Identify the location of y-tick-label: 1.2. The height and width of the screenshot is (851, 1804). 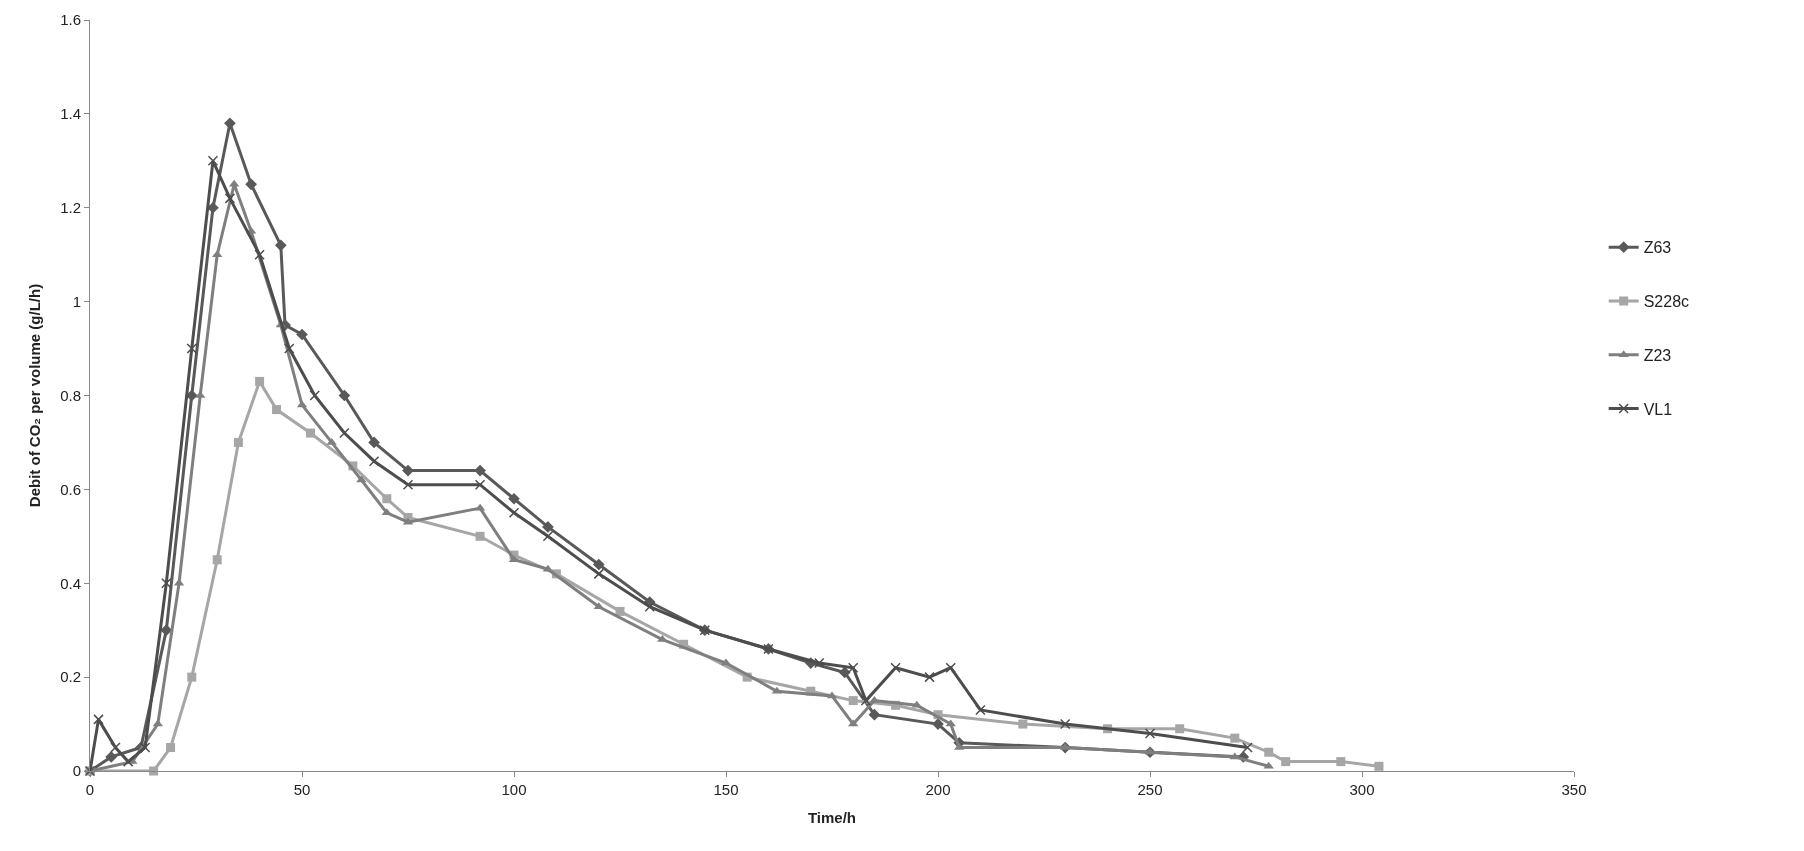
(70, 207).